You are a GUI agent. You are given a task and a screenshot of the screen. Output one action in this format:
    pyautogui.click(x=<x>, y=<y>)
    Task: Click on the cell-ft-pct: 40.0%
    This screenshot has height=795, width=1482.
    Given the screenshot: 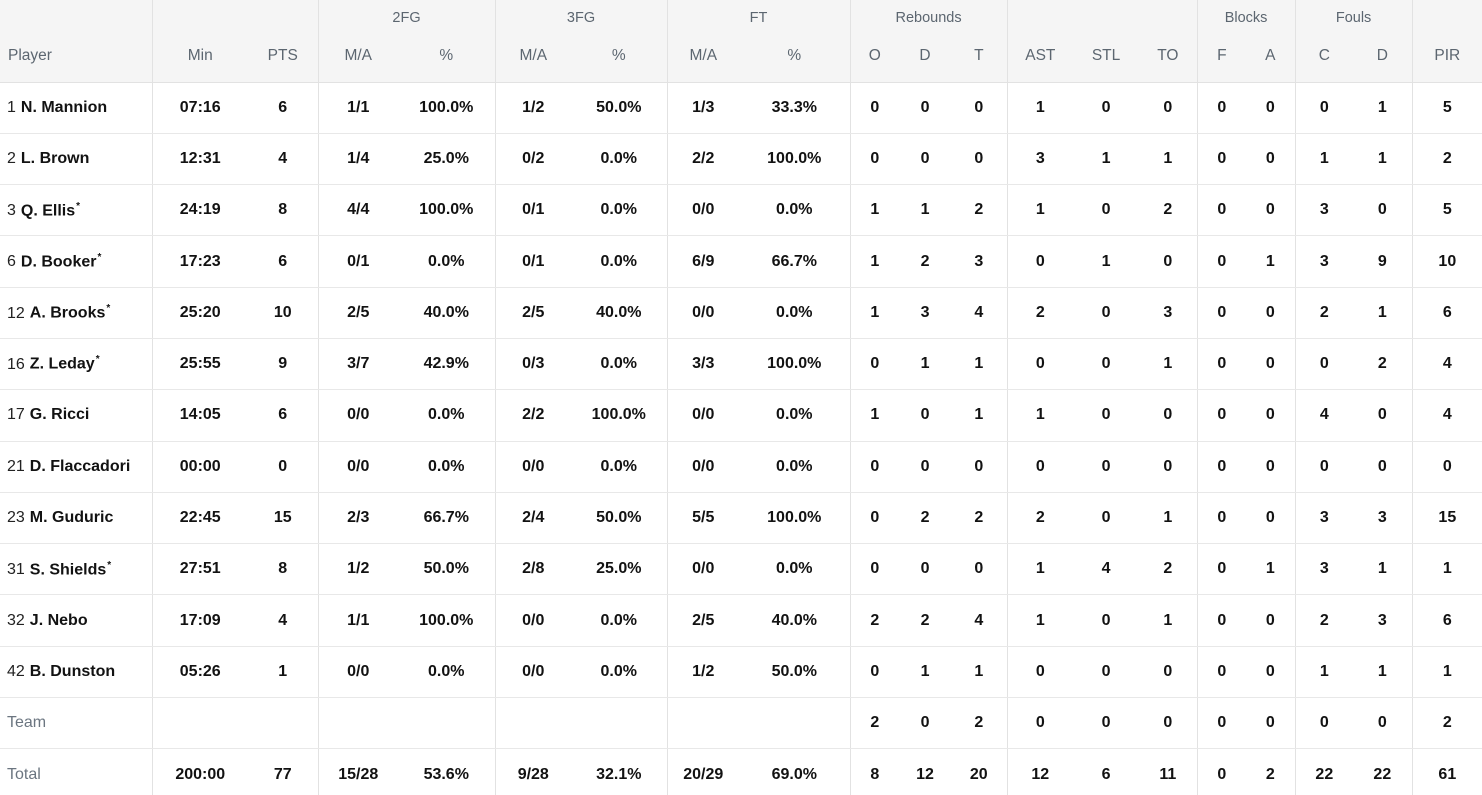 What is the action you would take?
    pyautogui.click(x=795, y=620)
    